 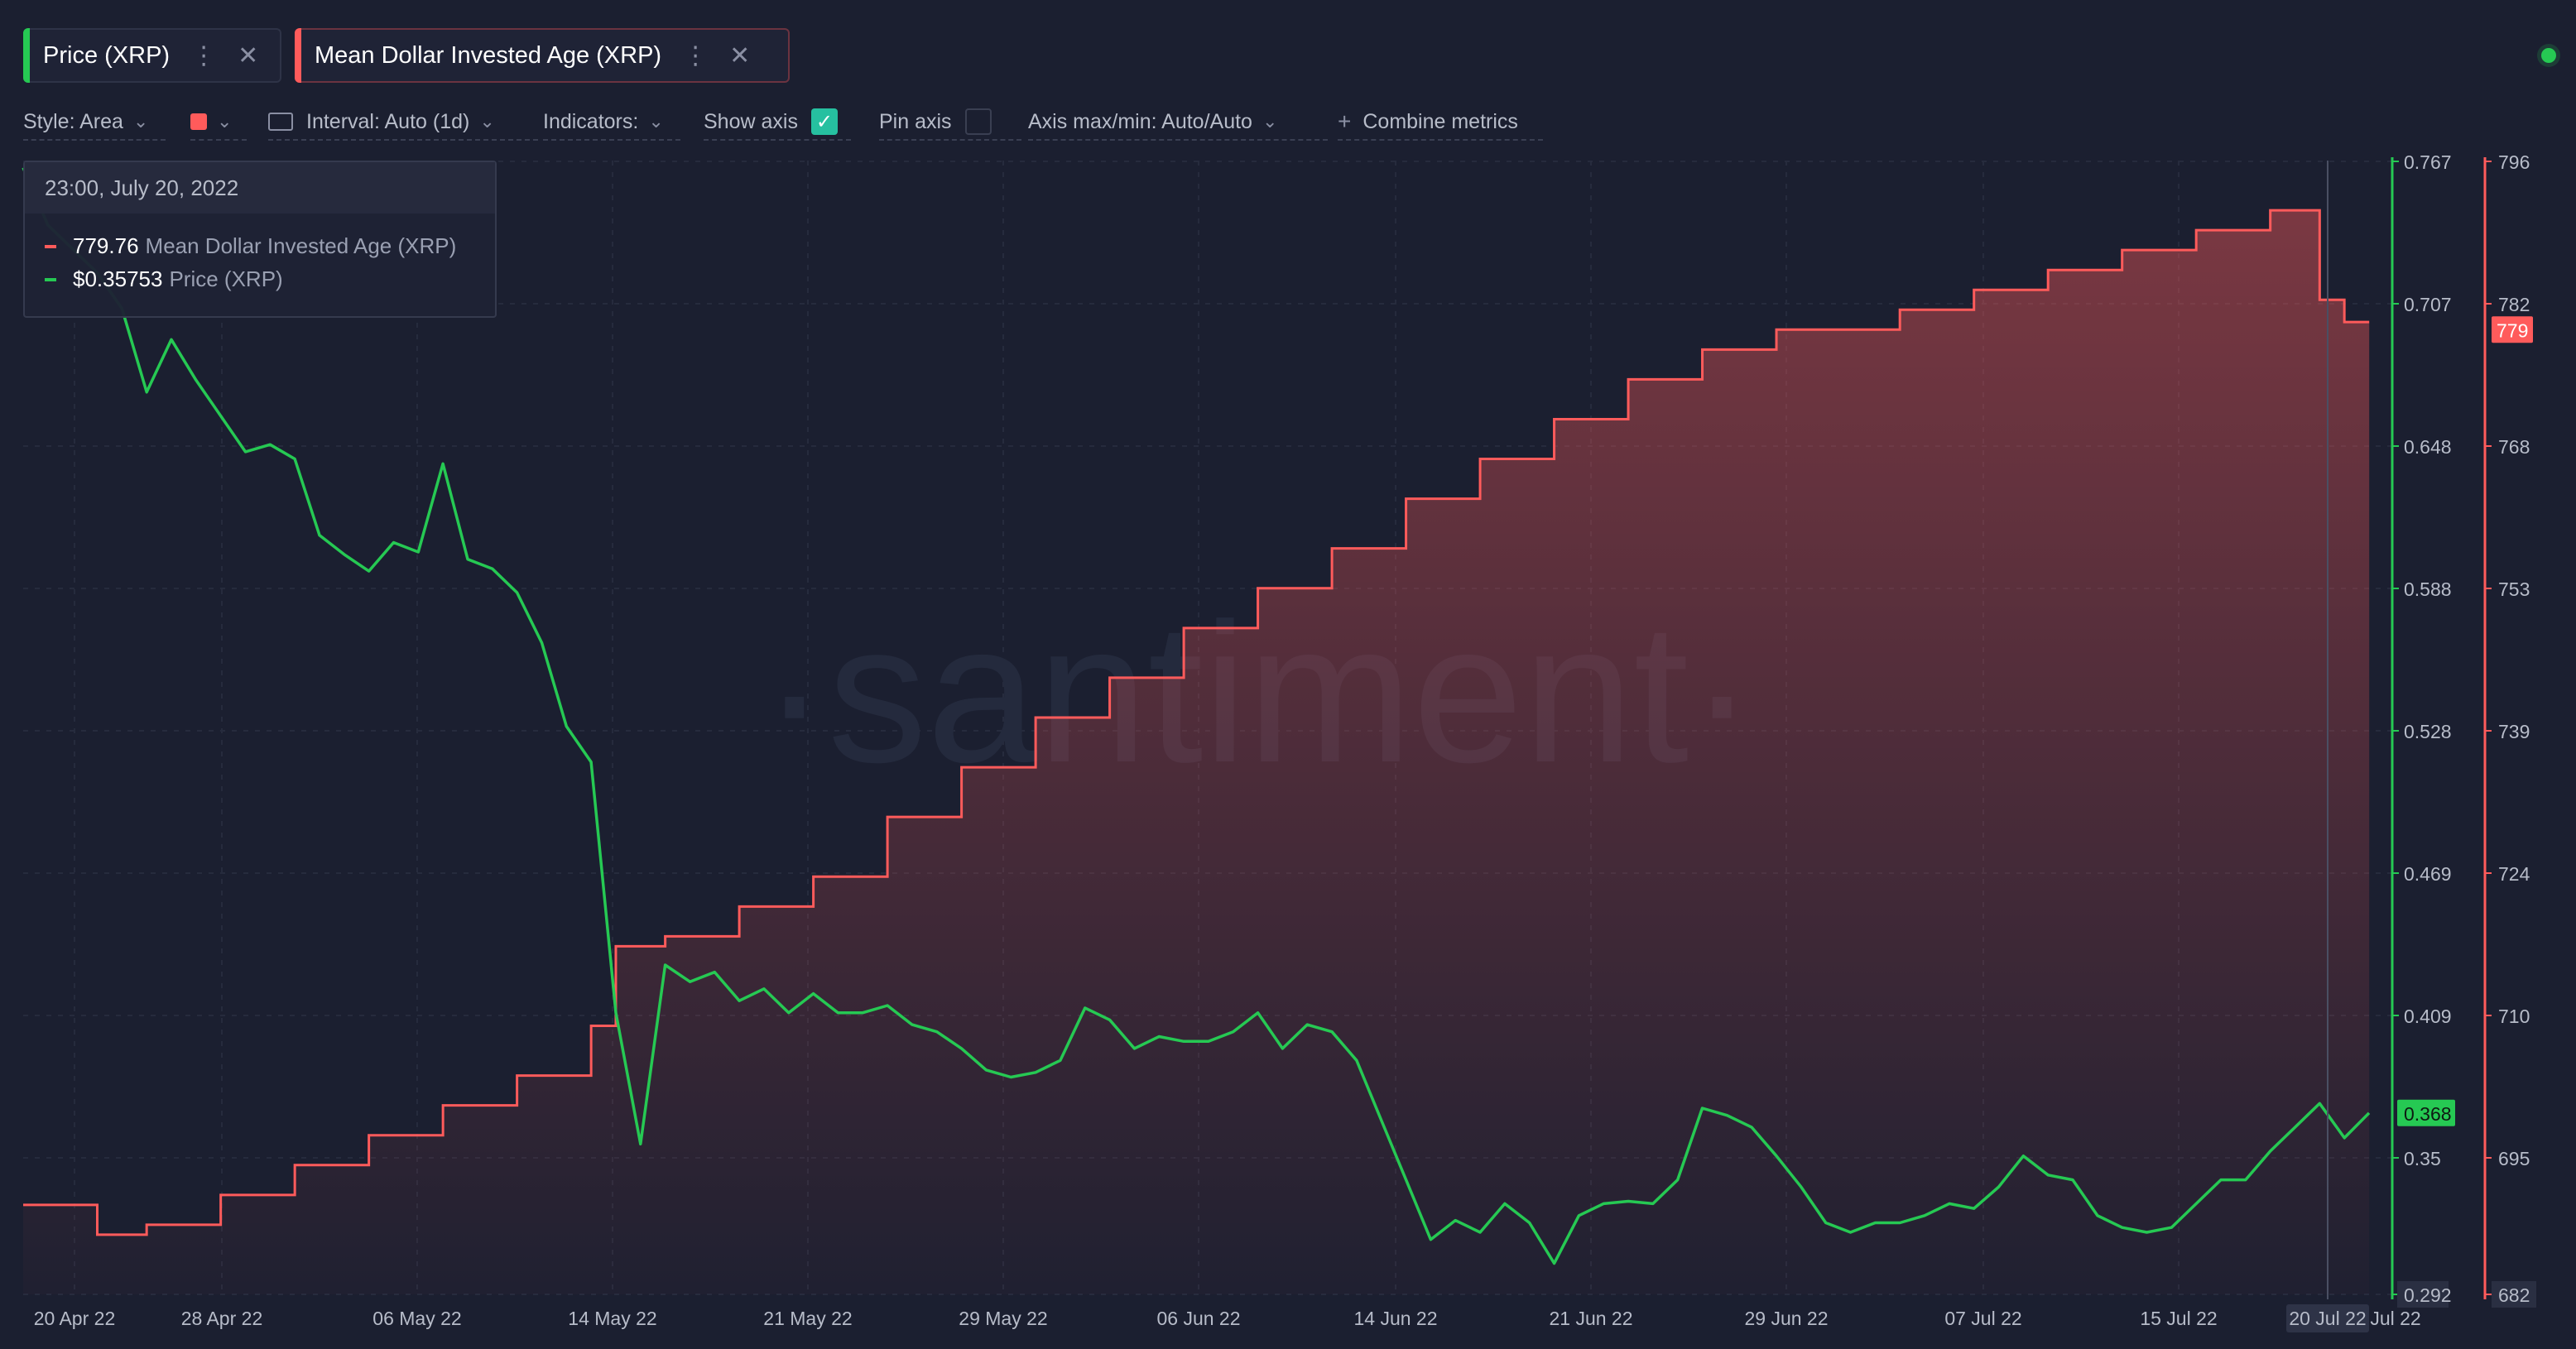 I want to click on mdia-tick-label: 753, so click(x=2514, y=589).